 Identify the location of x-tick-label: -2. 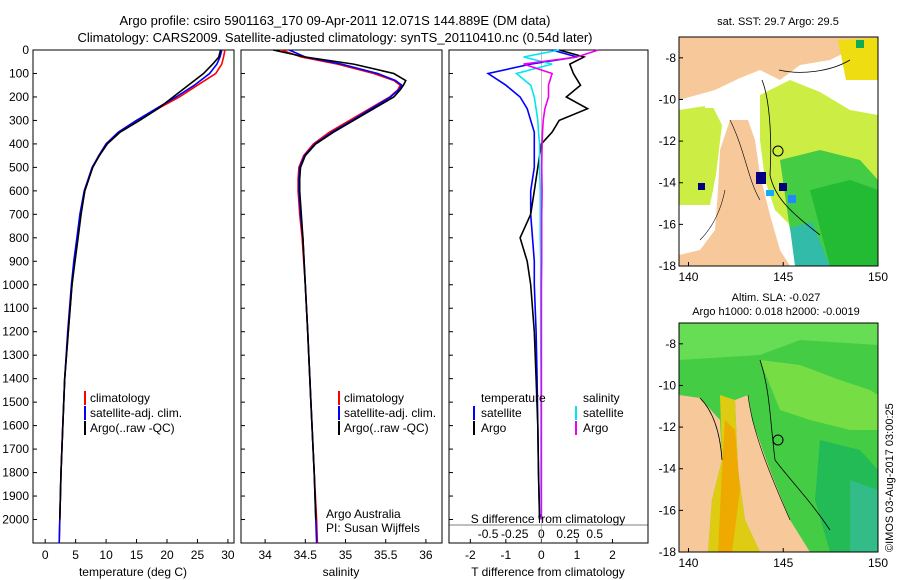
(470, 555).